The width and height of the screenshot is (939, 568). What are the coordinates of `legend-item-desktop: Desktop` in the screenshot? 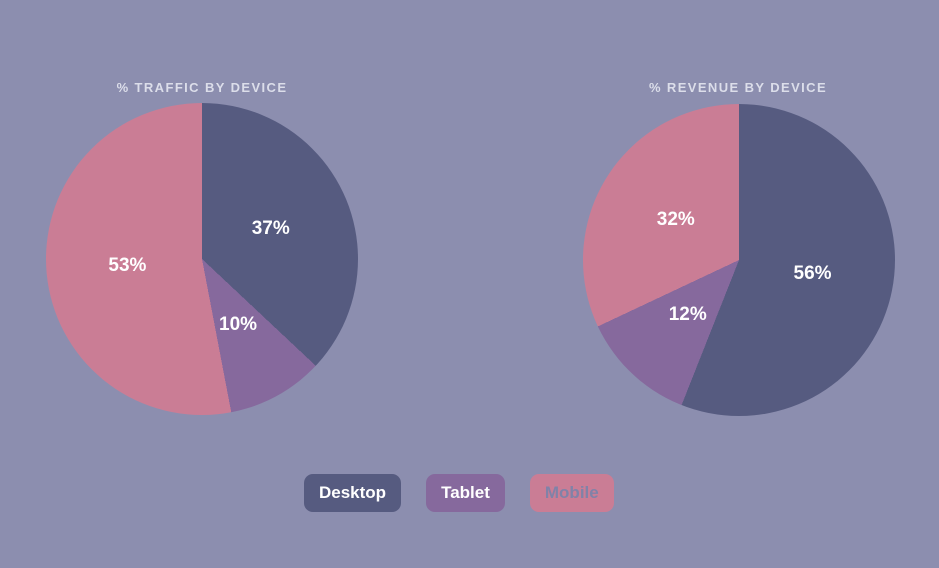 It's located at (353, 493).